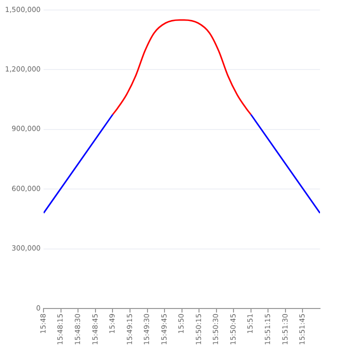 This screenshot has height=350, width=350. What do you see at coordinates (182, 67) in the screenshot?
I see `line-series` at bounding box center [182, 67].